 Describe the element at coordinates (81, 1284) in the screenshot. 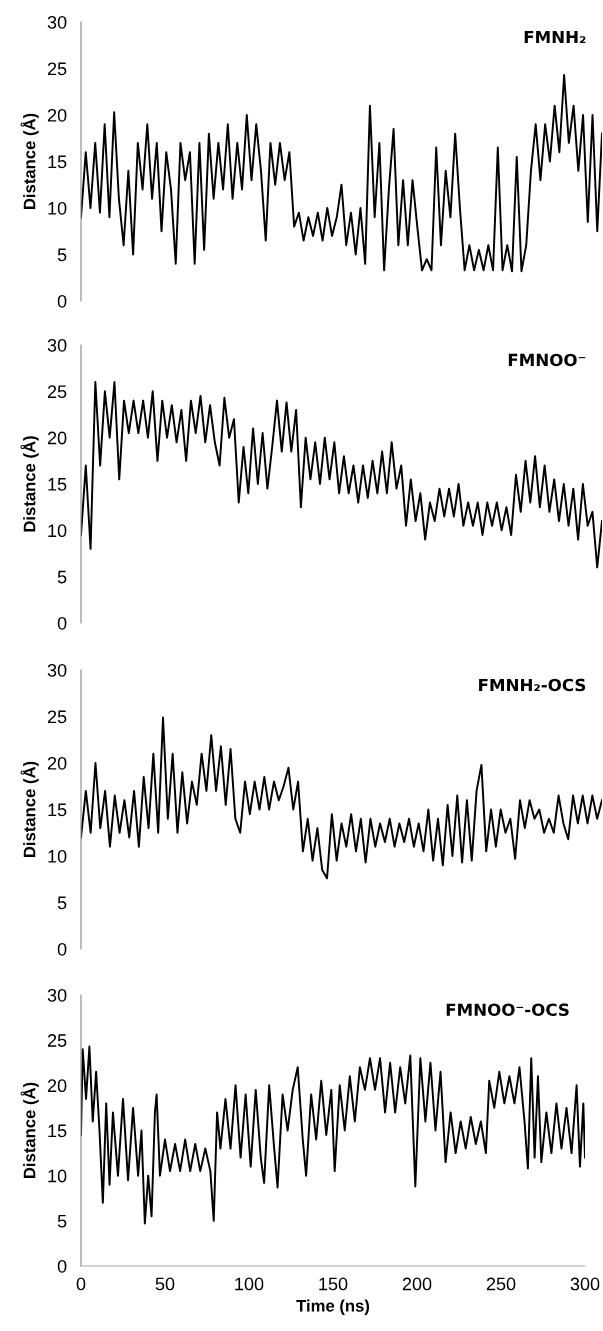

I see `x-tick-label: 0` at that location.